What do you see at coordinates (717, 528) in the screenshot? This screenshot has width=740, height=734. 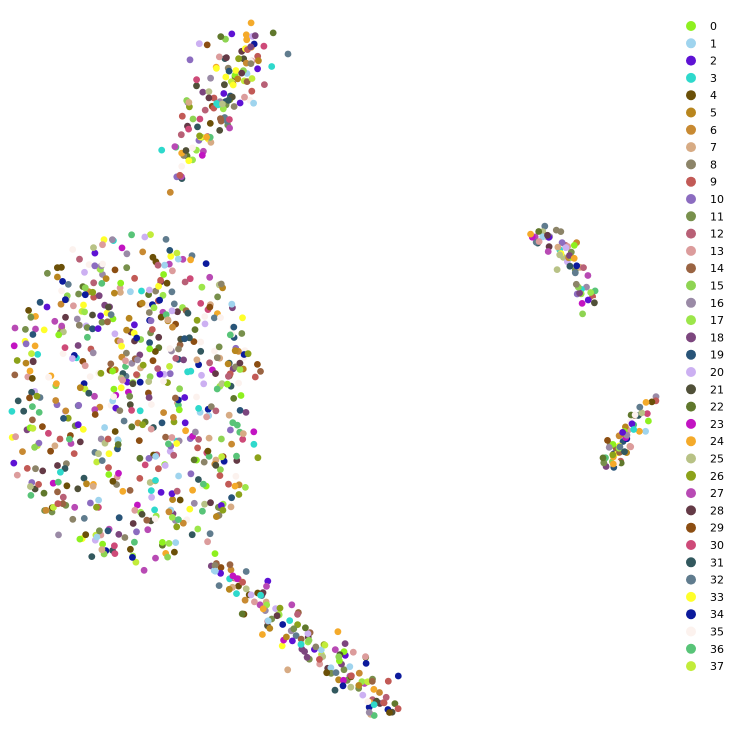 I see `legend-label-29: 29` at bounding box center [717, 528].